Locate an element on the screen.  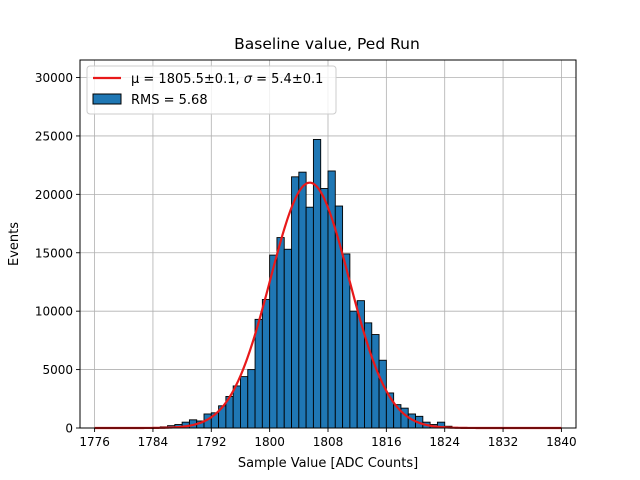
legend-hist-swatch is located at coordinates (107, 99).